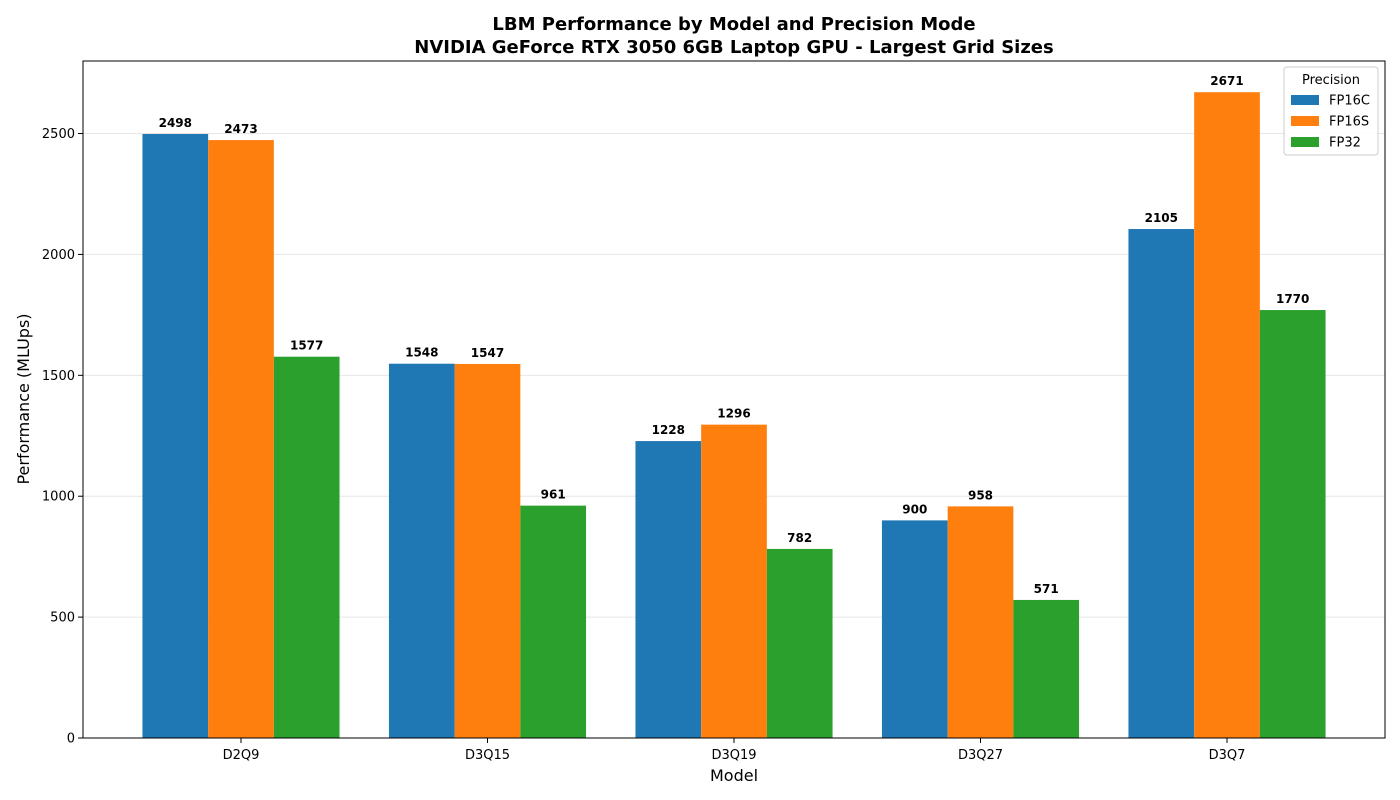  I want to click on x-axis: D2Q9 D3Q15 D3Q19 D3Q27 D3Q7, so click(734, 750).